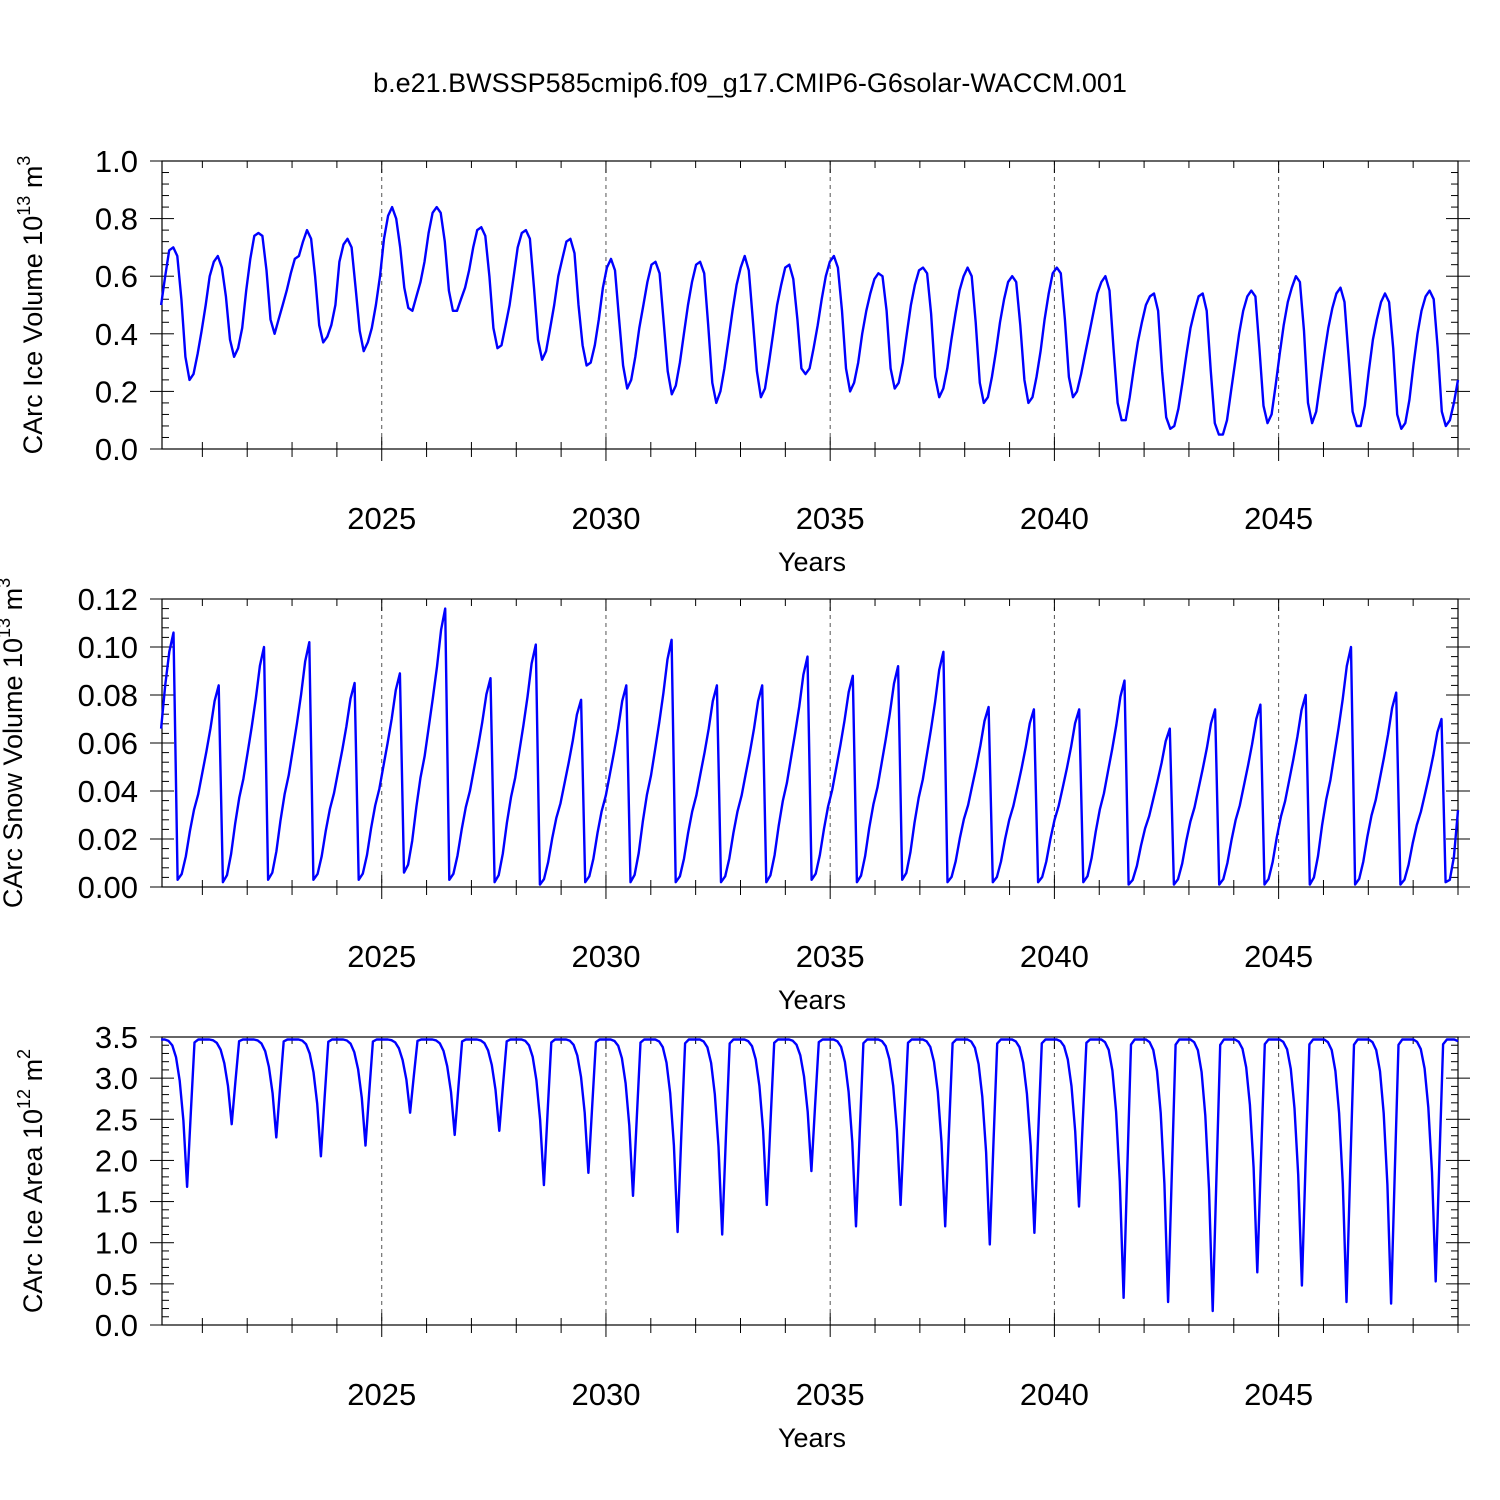 Image resolution: width=1500 pixels, height=1500 pixels. Describe the element at coordinates (116, 276) in the screenshot. I see `y-tick-label: 0.6` at that location.